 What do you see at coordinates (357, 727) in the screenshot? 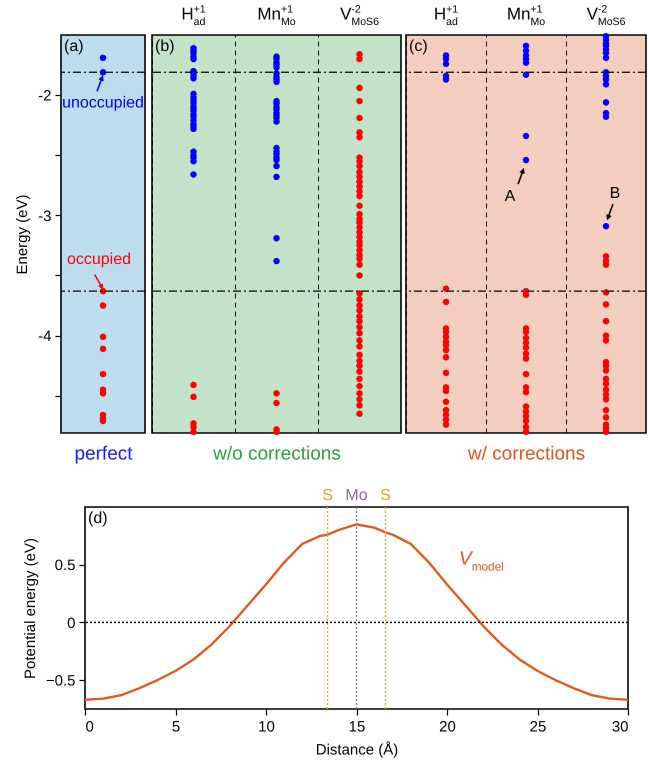
I see `x-tick-label: 15` at bounding box center [357, 727].